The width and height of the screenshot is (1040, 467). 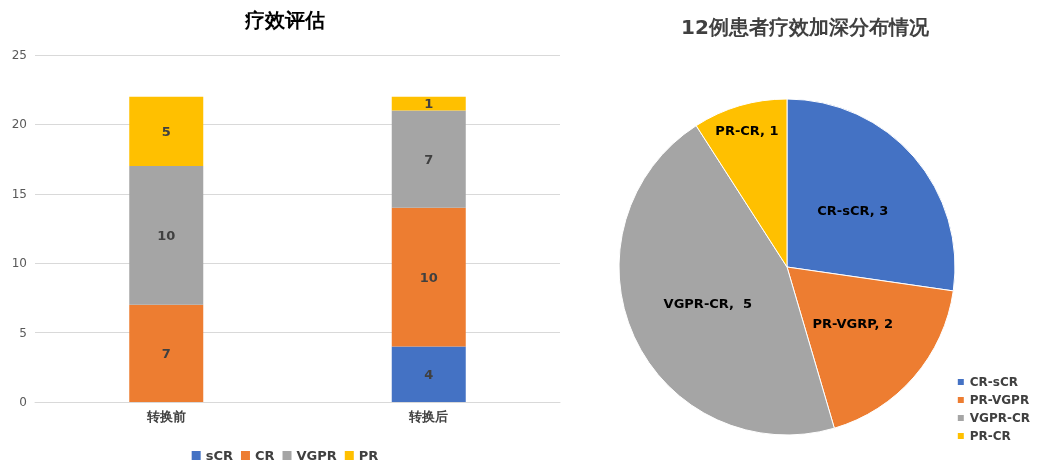 What do you see at coordinates (165, 416) in the screenshot?
I see `x-tick-label: 转换前` at bounding box center [165, 416].